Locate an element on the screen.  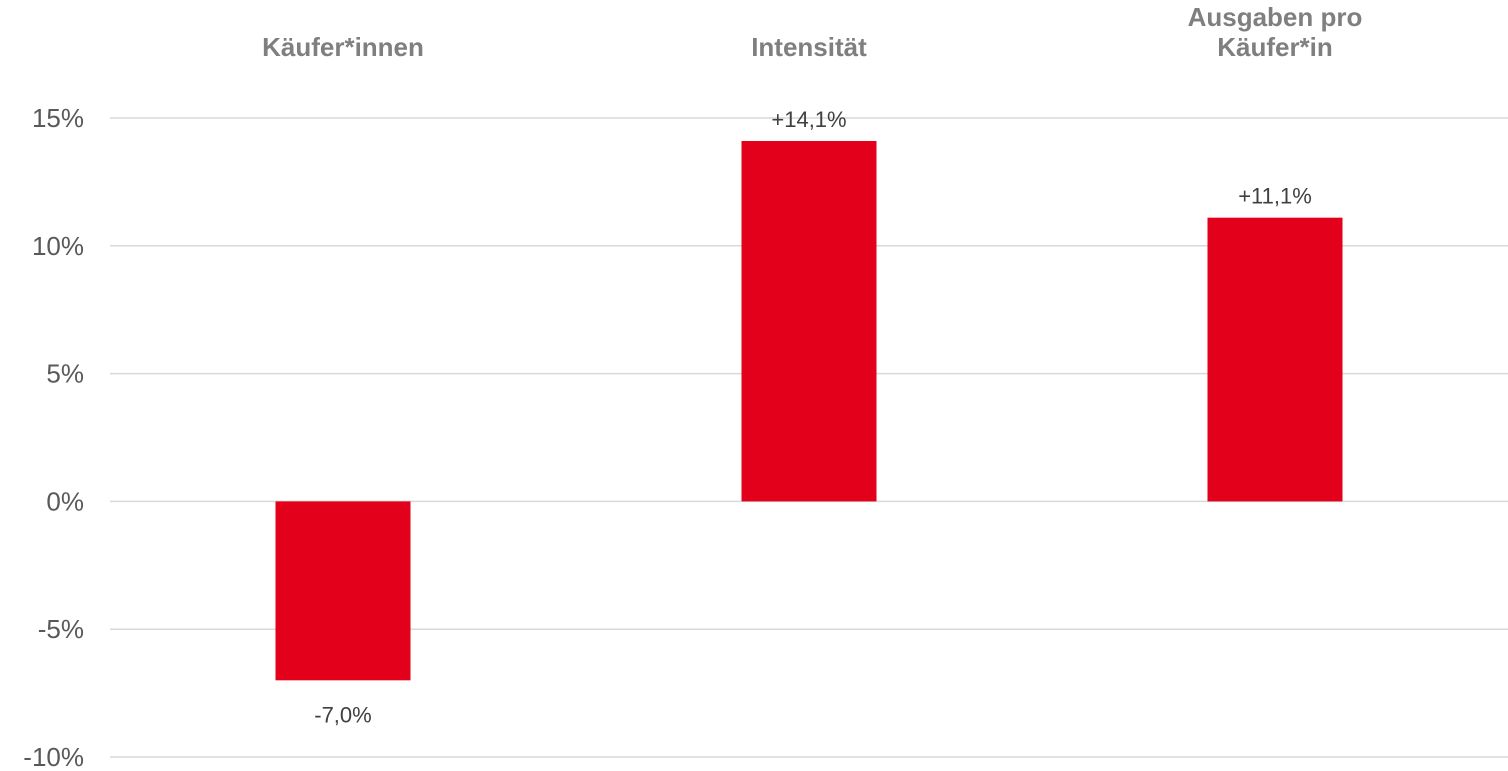
data-label: -7,0% is located at coordinates (342, 714).